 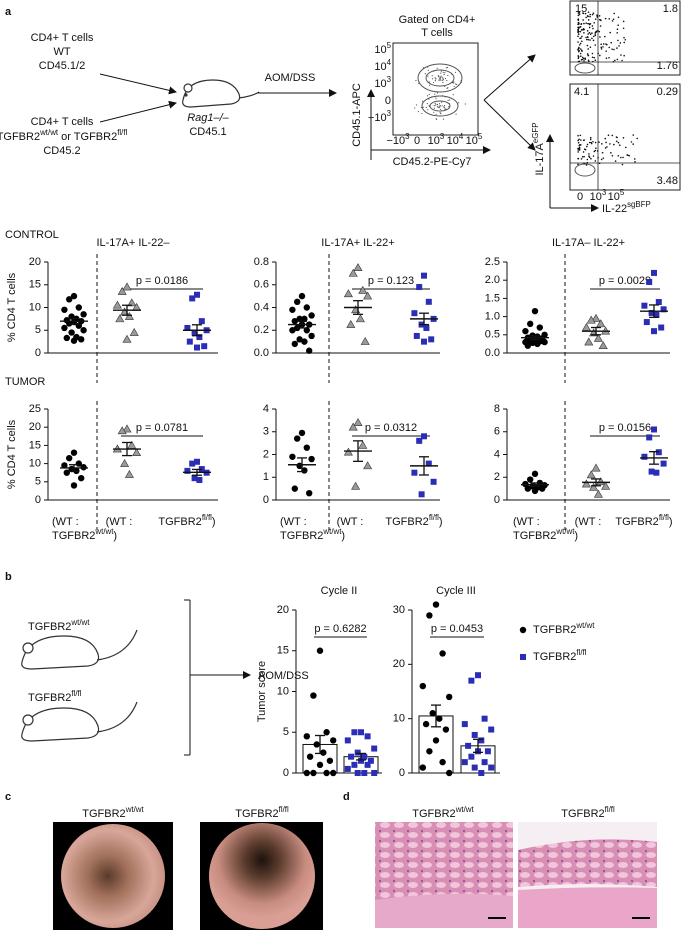 I want to click on axis-label: CD45.1-APC, so click(x=357, y=115).